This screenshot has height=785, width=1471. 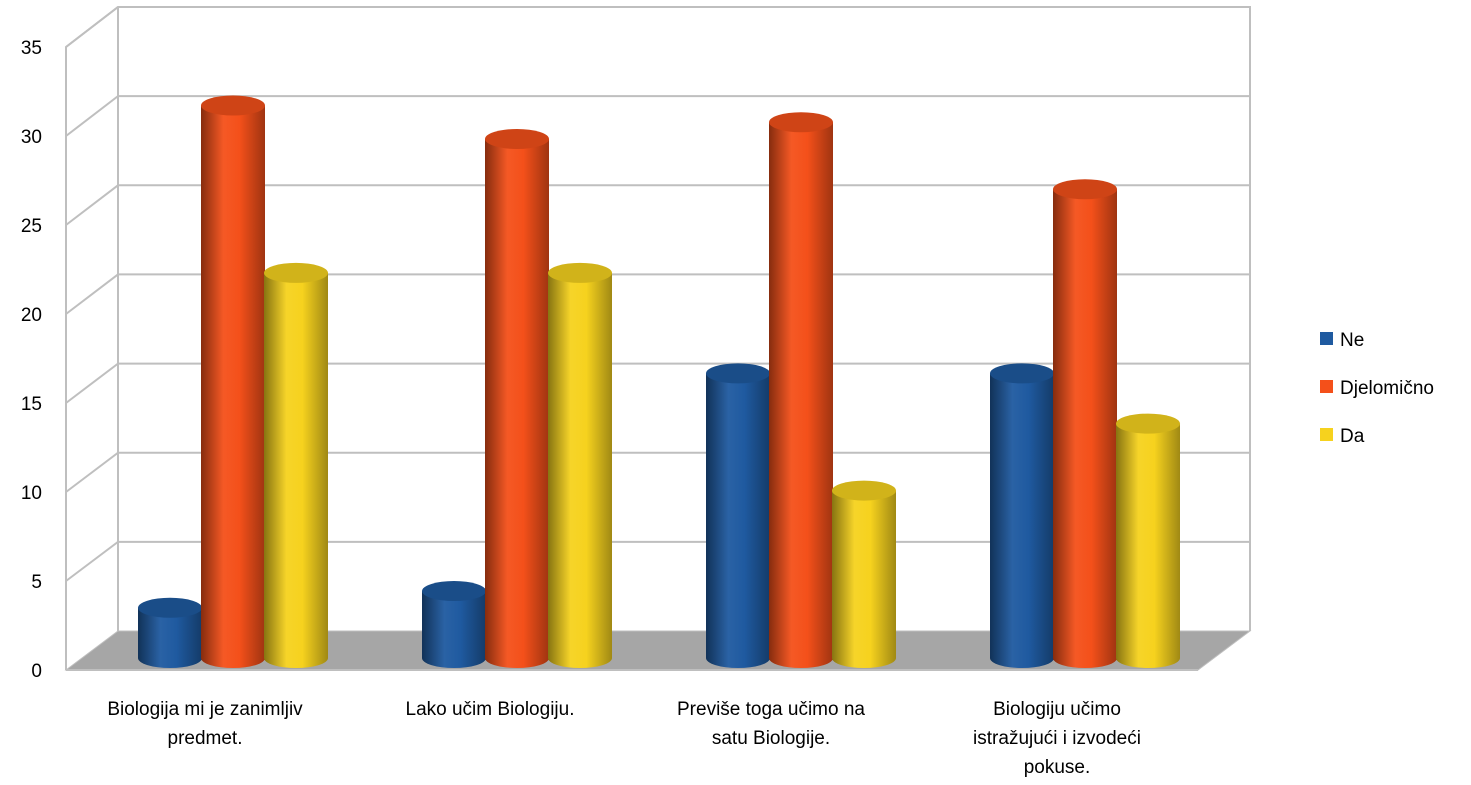 What do you see at coordinates (31, 48) in the screenshot?
I see `y-tick-label: 35` at bounding box center [31, 48].